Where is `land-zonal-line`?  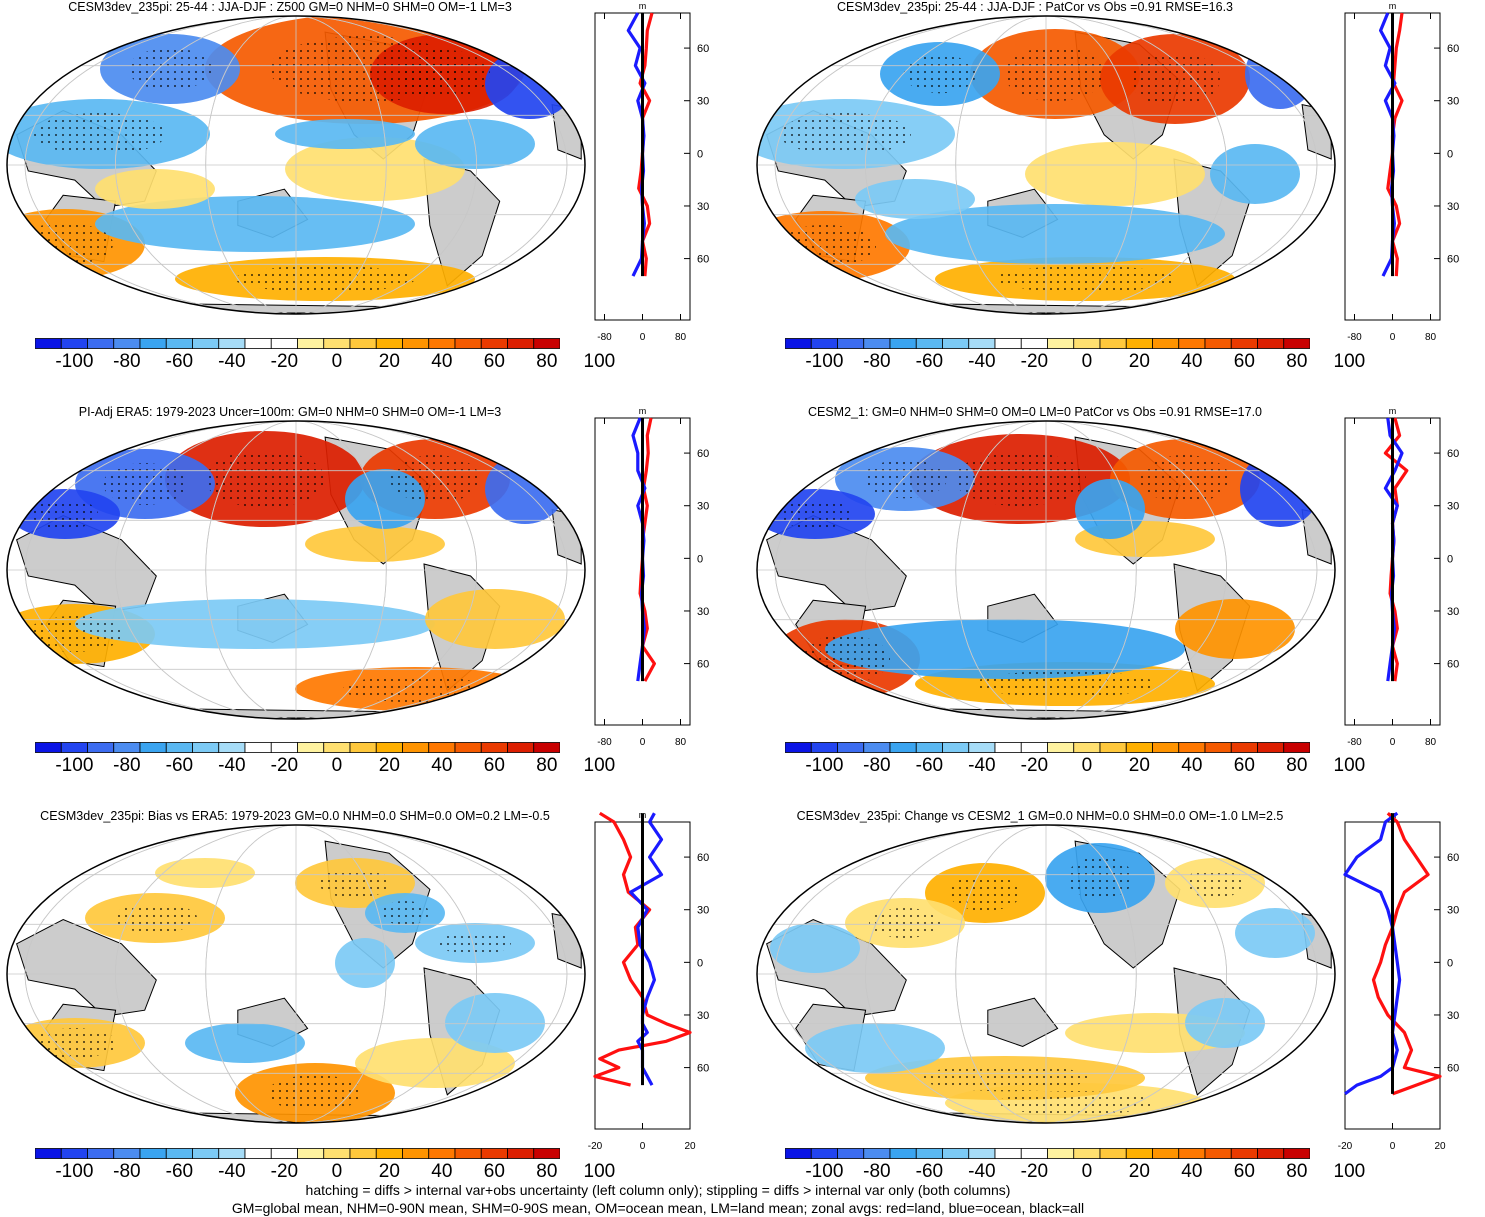
land-zonal-line is located at coordinates (642, 949).